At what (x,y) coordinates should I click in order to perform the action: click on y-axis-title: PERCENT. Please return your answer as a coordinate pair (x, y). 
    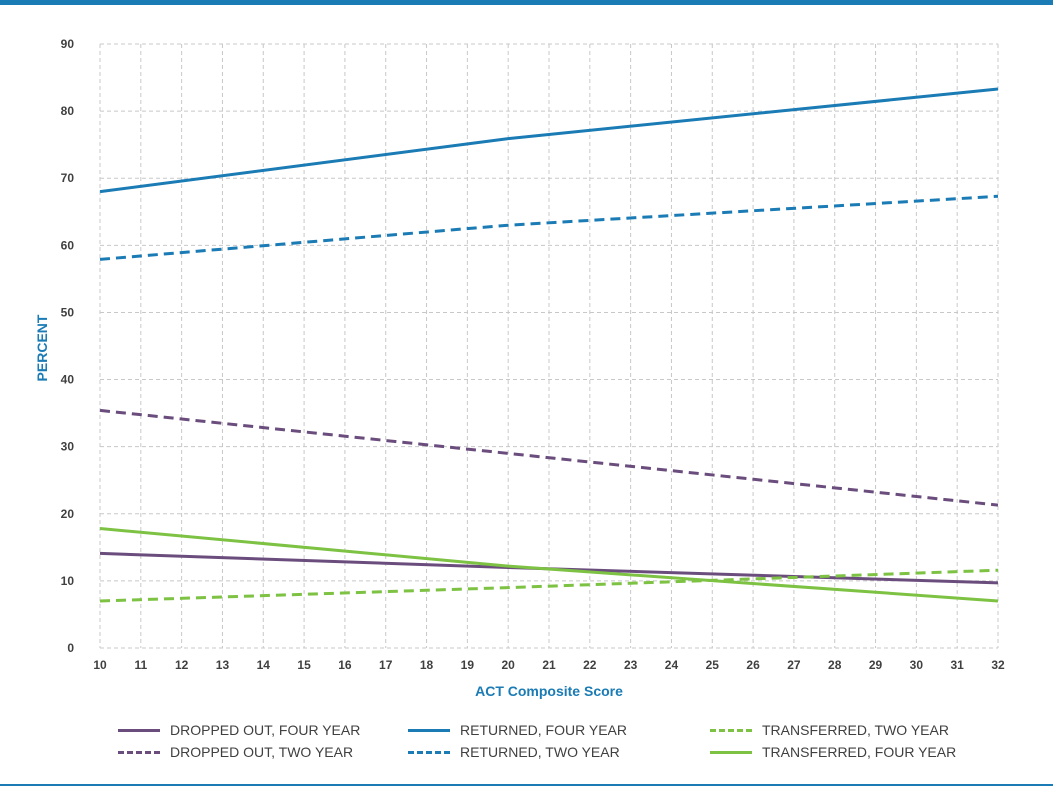
    Looking at the image, I should click on (42, 347).